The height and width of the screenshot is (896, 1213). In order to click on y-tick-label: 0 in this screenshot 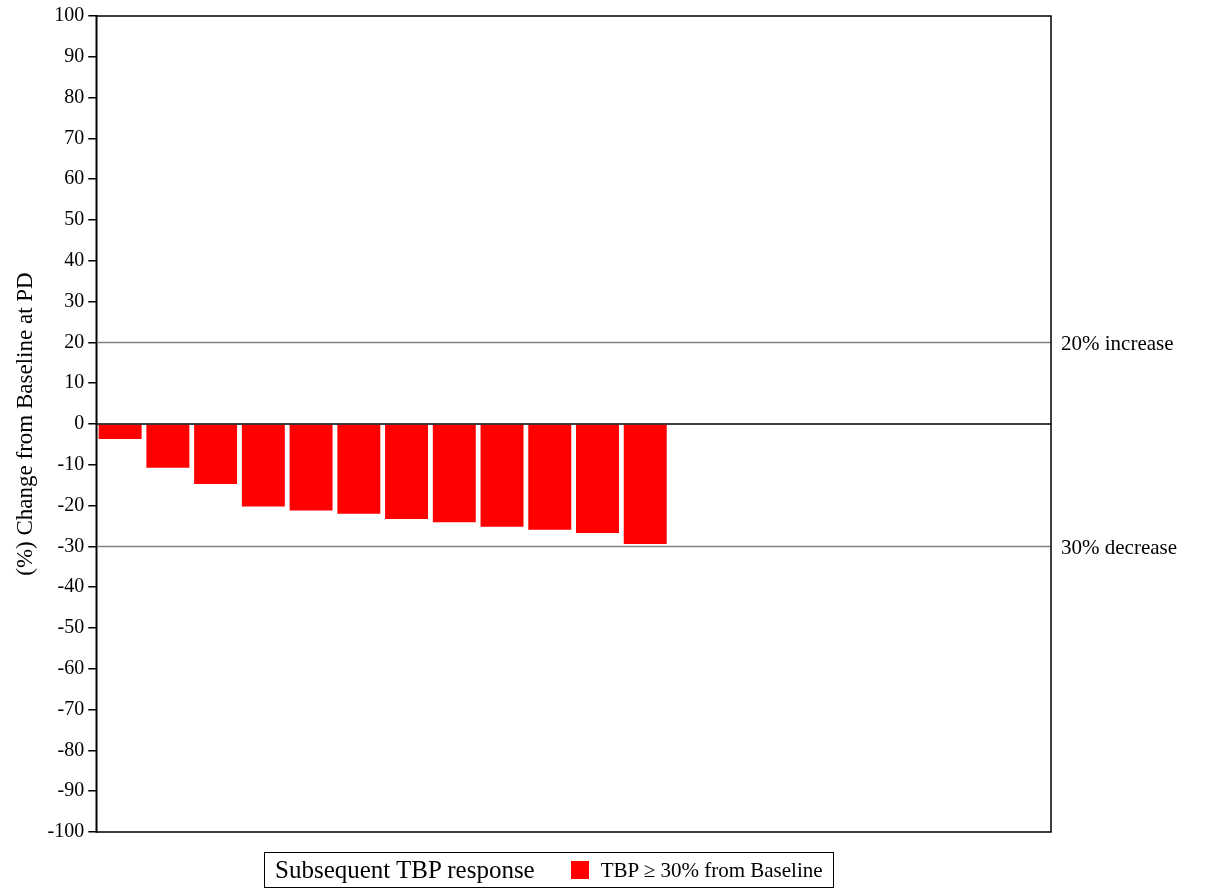, I will do `click(79, 422)`.